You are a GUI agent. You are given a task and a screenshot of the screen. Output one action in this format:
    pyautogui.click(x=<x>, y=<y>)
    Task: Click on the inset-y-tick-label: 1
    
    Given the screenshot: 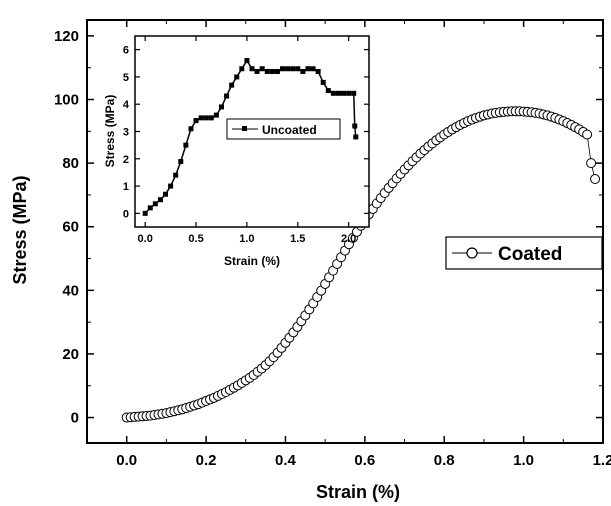 What is the action you would take?
    pyautogui.click(x=126, y=187)
    